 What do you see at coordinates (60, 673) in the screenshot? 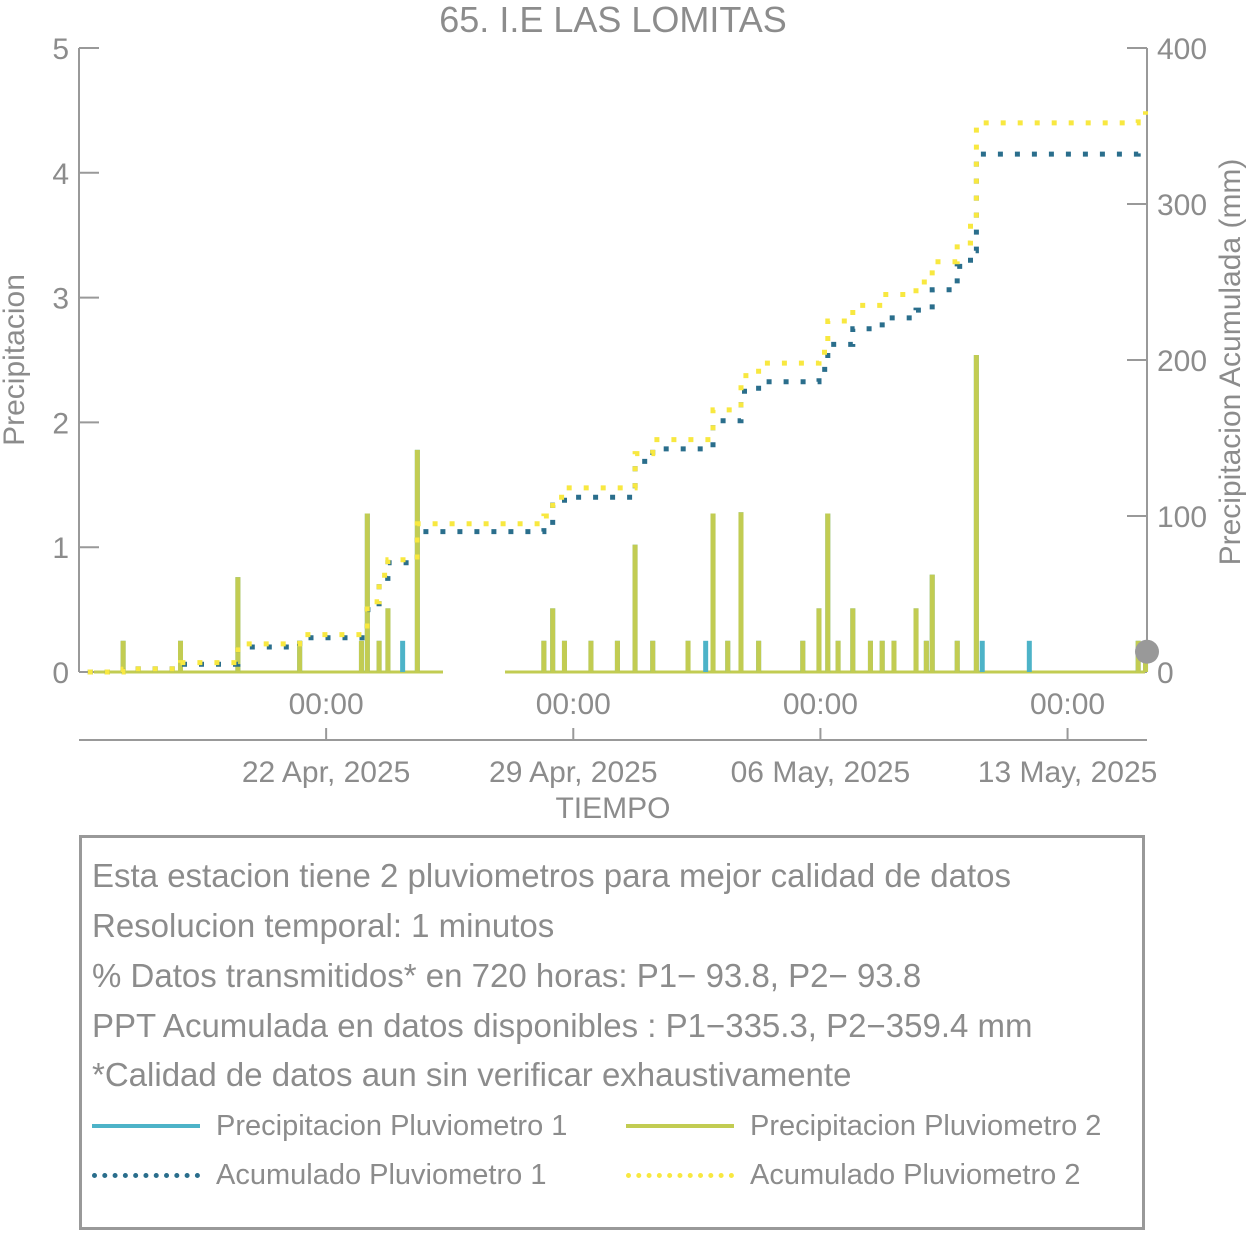
I see `y-left-tick-label: 0` at bounding box center [60, 673].